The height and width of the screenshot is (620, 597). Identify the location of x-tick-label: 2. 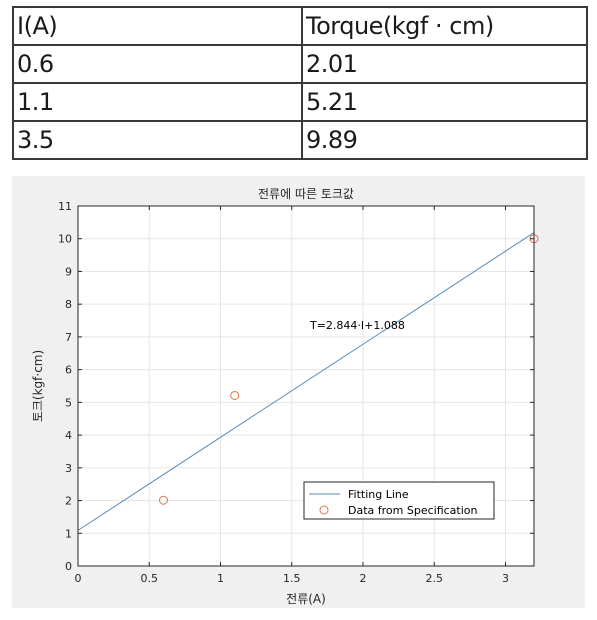
(363, 578).